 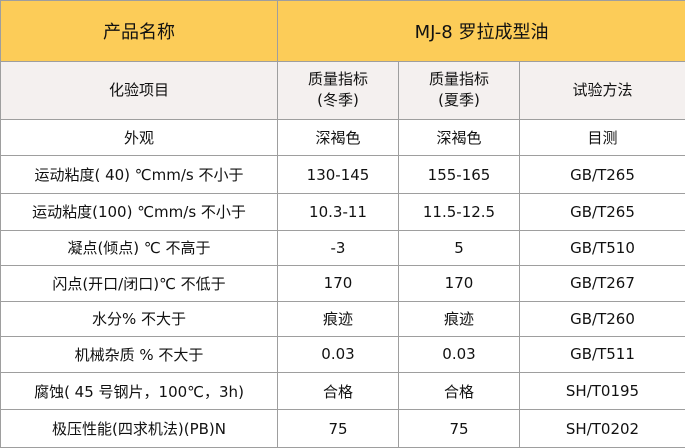 I want to click on cell-method: GB/T267, so click(x=601, y=283).